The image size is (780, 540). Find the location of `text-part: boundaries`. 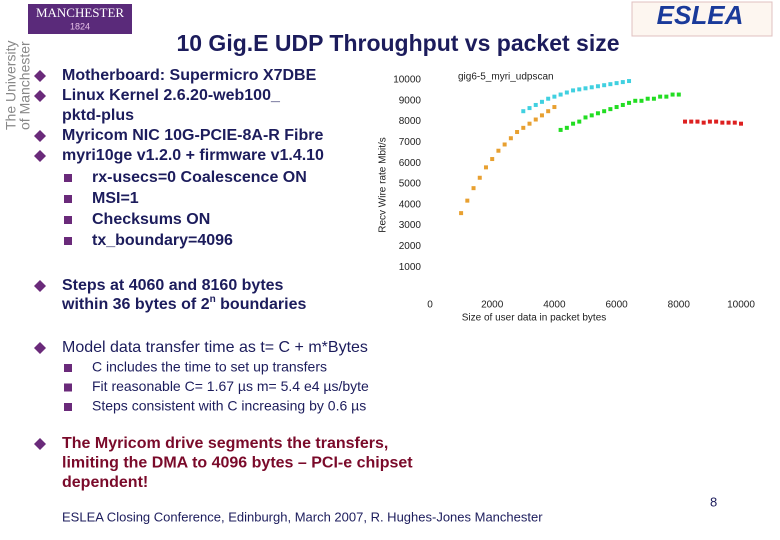

text-part: boundaries is located at coordinates (261, 304).